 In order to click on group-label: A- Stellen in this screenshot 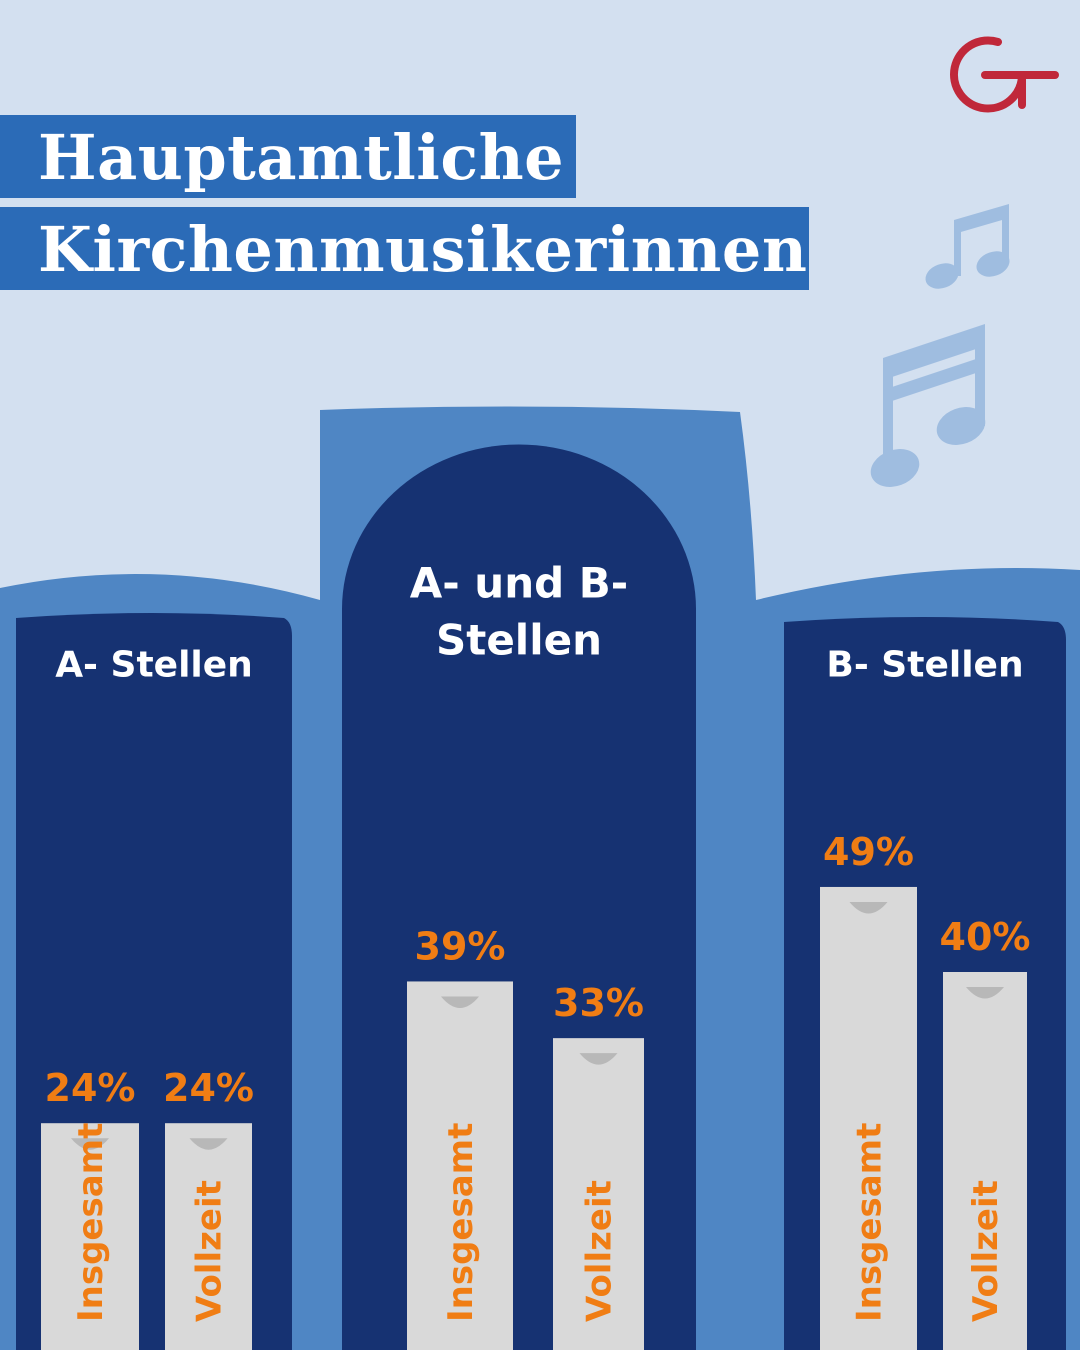, I will do `click(154, 665)`.